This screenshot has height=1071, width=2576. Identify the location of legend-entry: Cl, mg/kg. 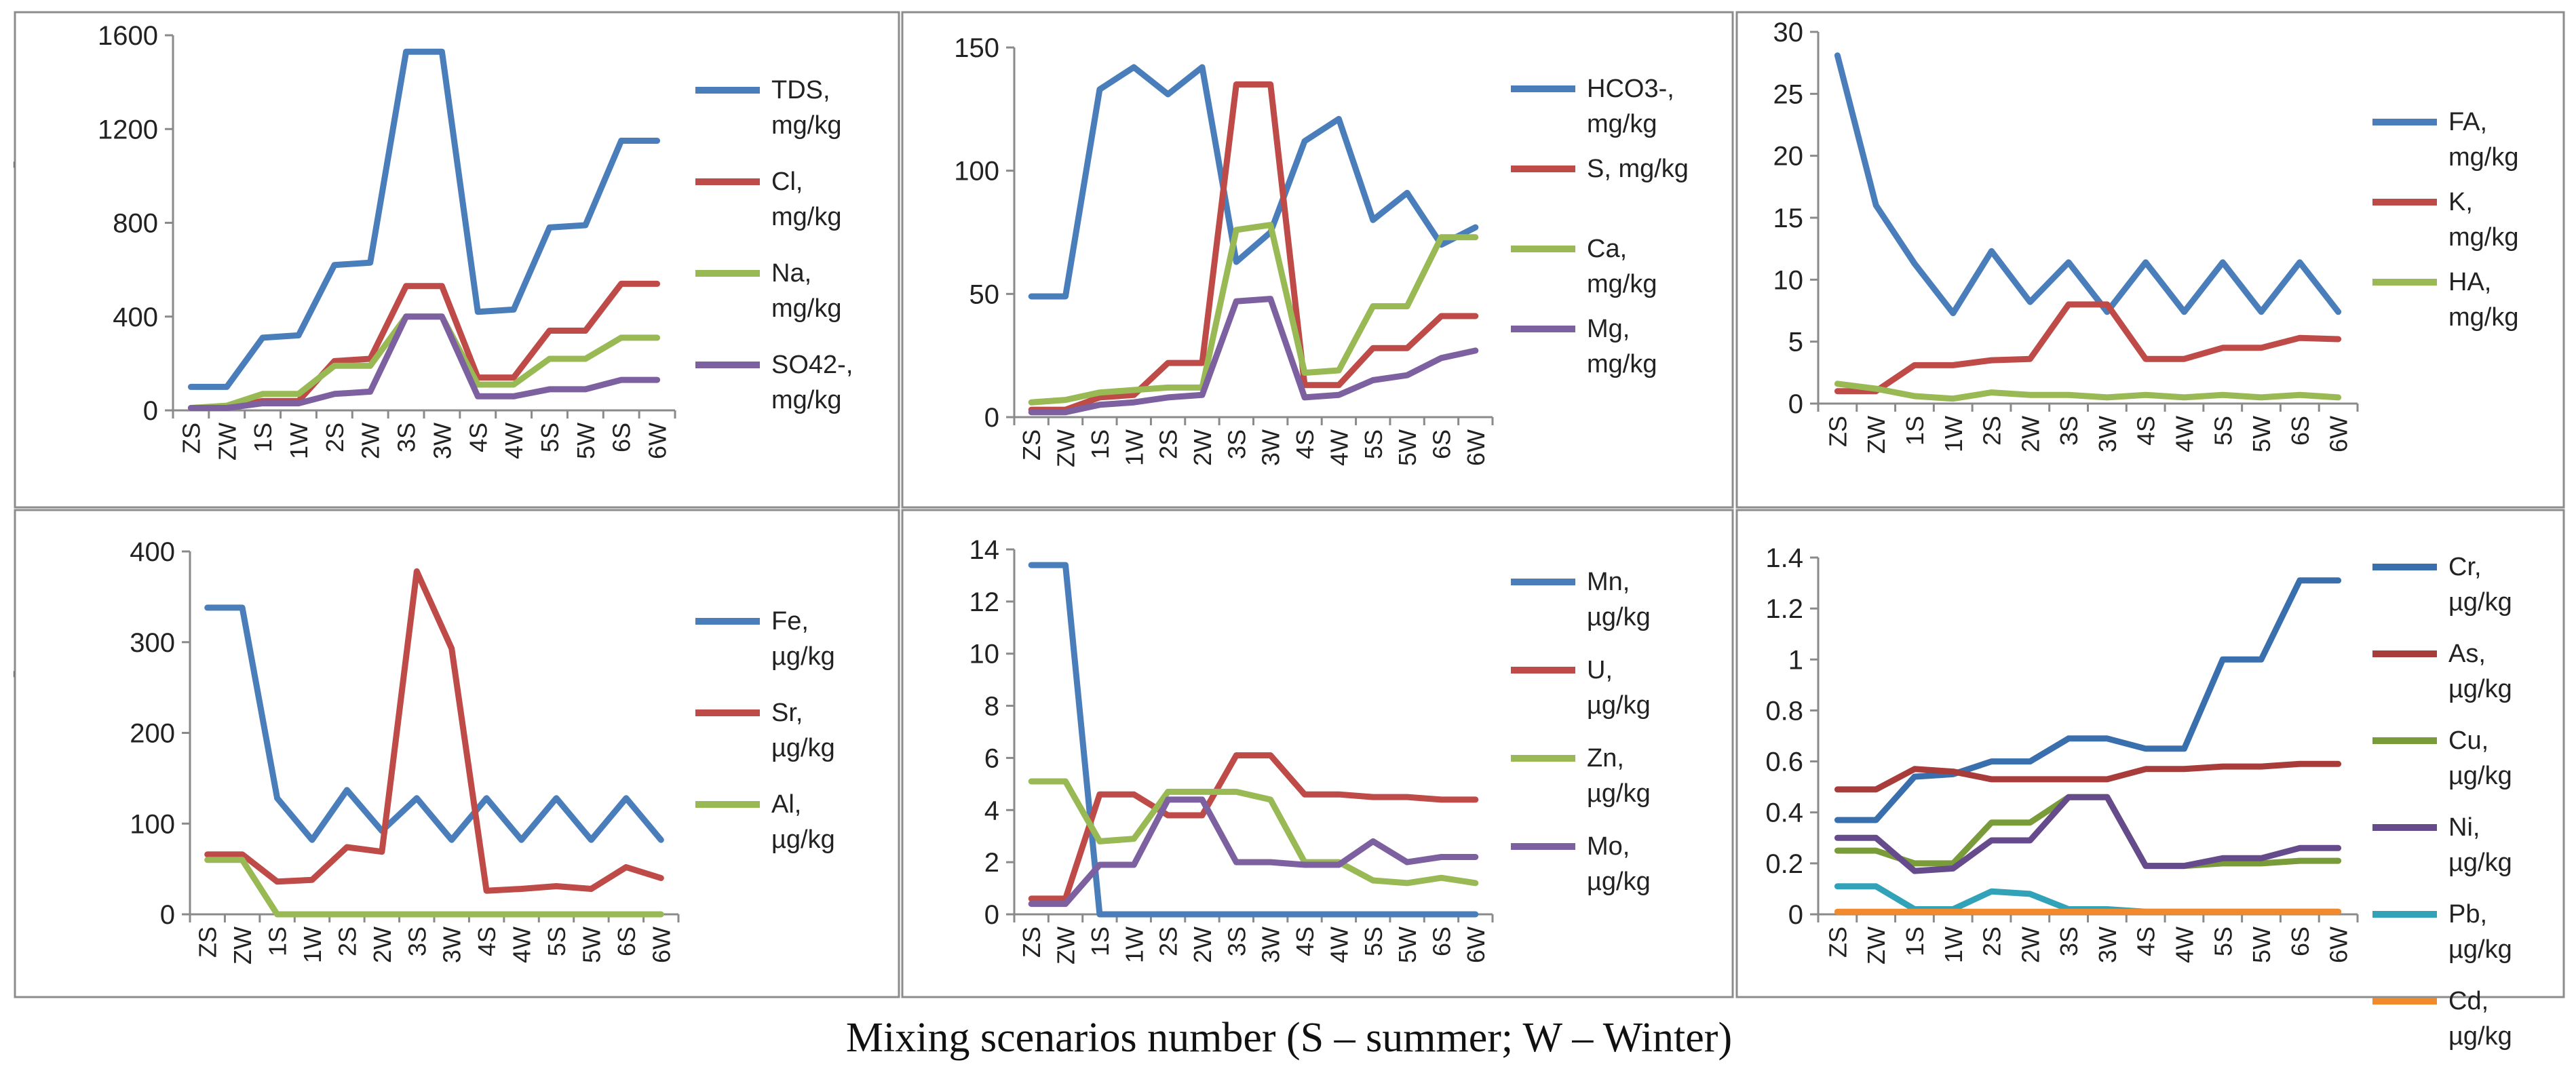
(768, 199).